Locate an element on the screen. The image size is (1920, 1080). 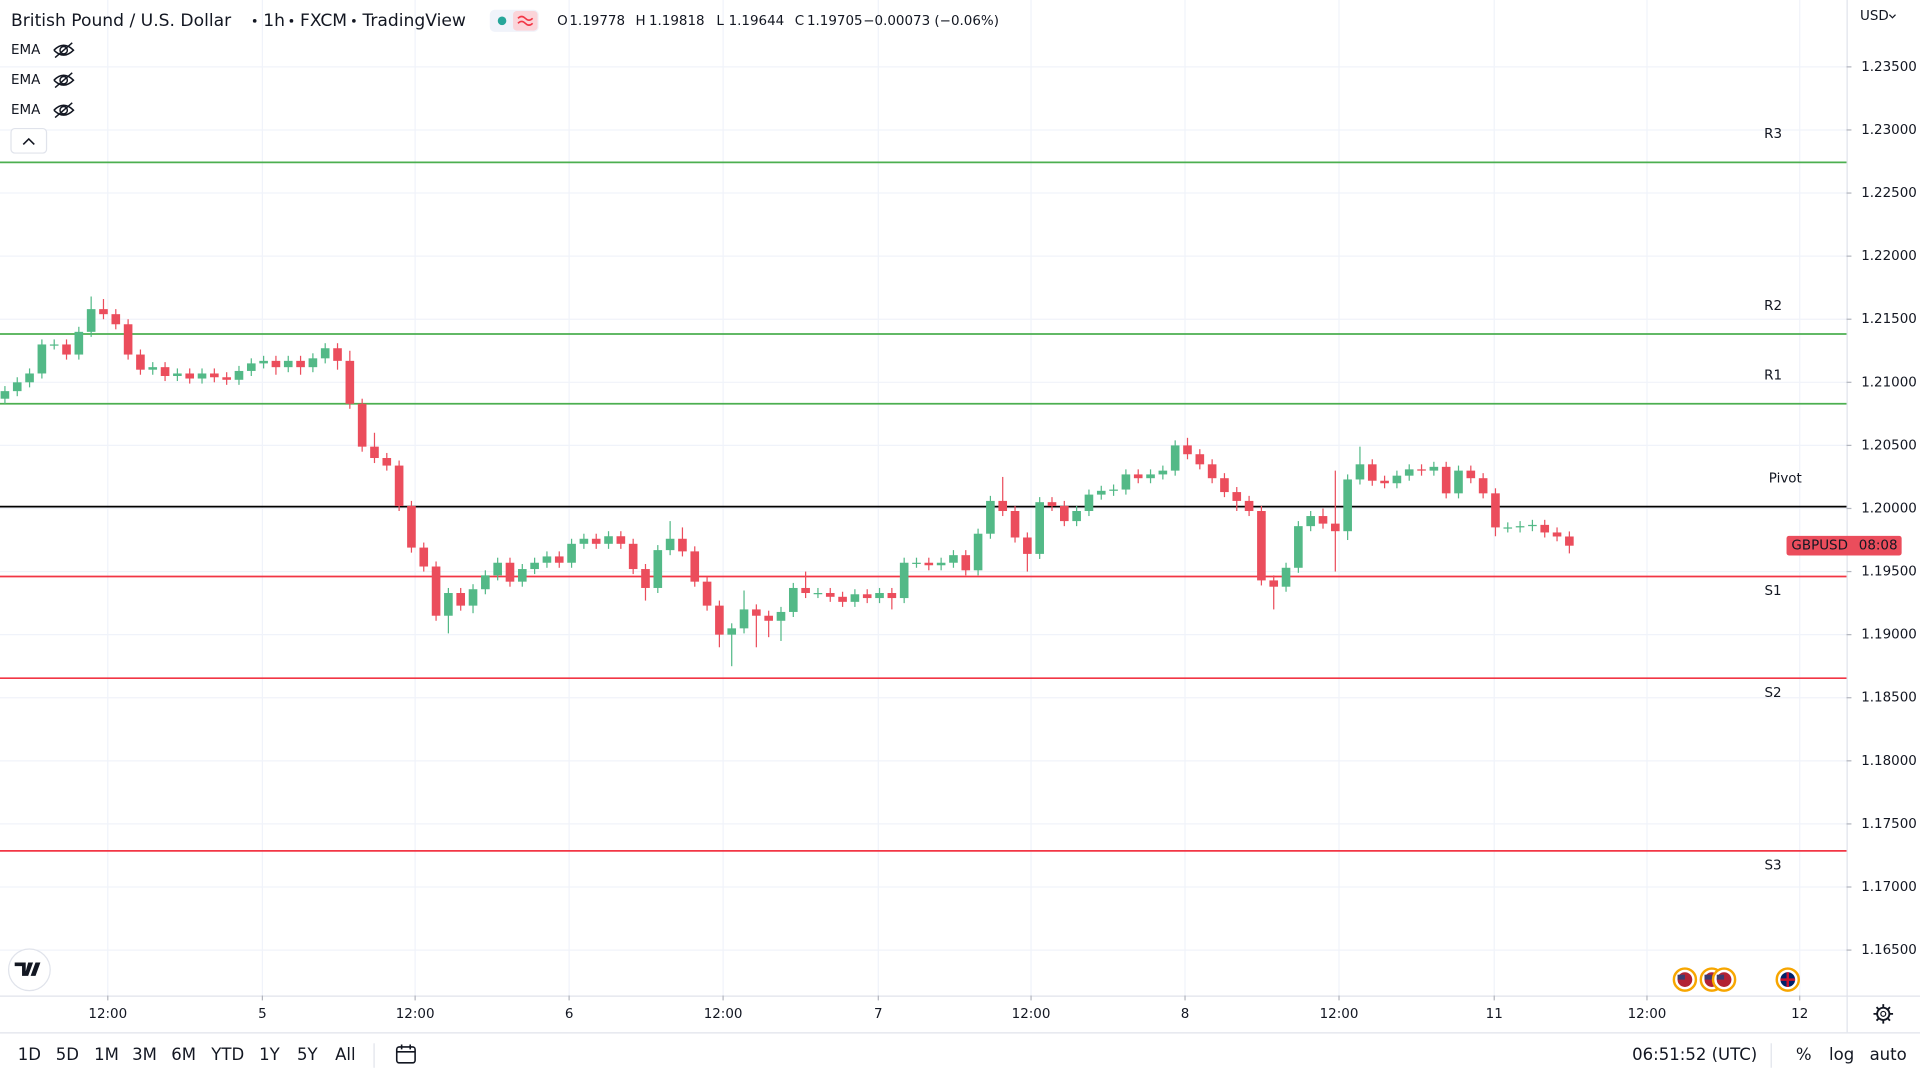
ohlc-label: C is located at coordinates (799, 21).